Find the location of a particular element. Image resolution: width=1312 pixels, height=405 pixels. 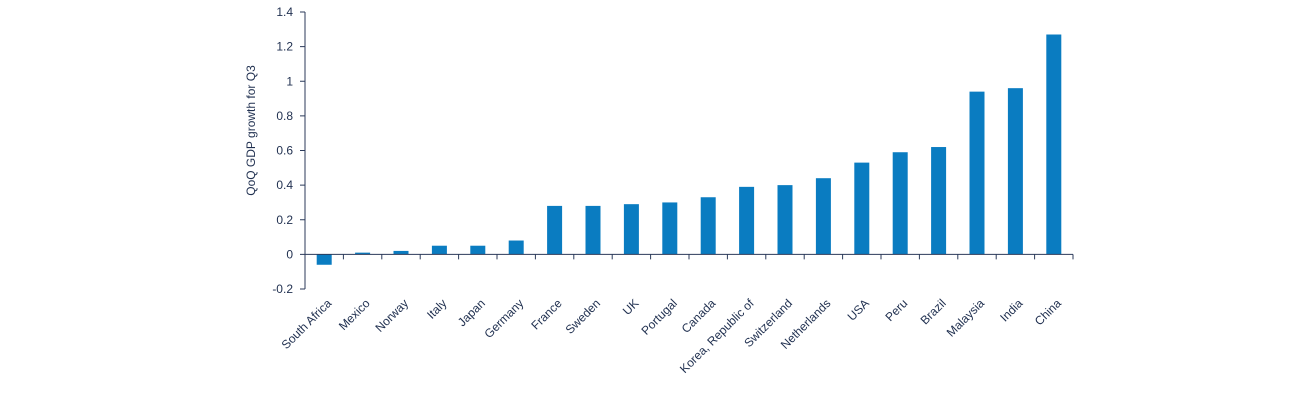

y-tick-label: 0.4 is located at coordinates (284, 185).